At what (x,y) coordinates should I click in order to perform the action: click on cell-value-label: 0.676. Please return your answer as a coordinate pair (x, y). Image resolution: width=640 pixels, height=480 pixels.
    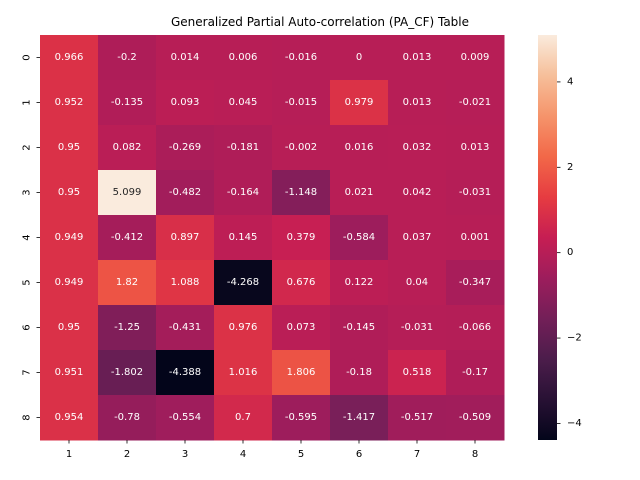
    Looking at the image, I should click on (301, 282).